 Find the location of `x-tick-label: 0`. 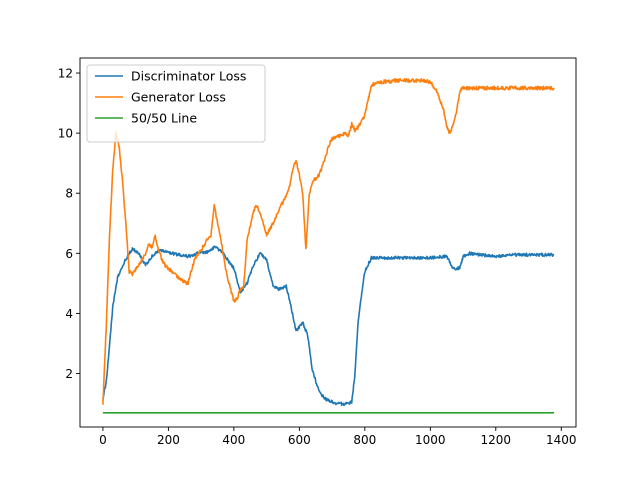

x-tick-label: 0 is located at coordinates (103, 440).